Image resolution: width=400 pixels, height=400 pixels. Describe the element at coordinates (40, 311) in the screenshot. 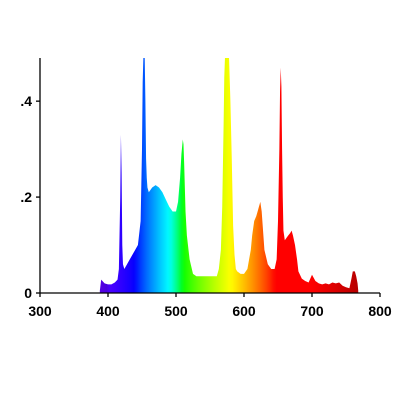

I see `x-tick-label: 300` at that location.